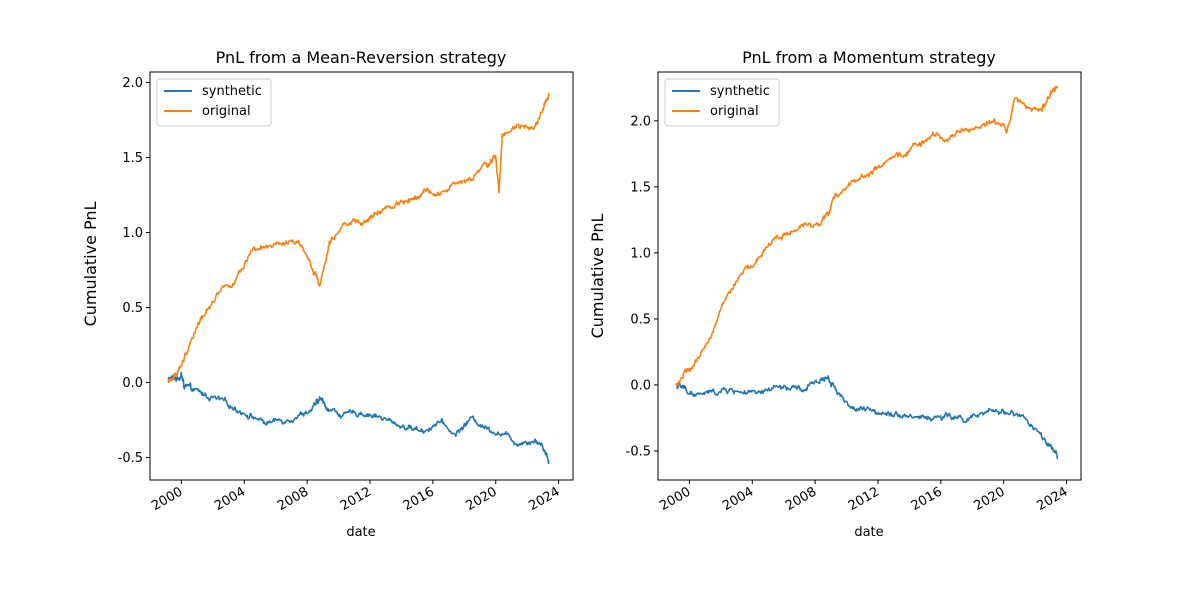 The image size is (1200, 600). I want to click on chart-title: PnL from a Mean-Reversion strategy, so click(361, 57).